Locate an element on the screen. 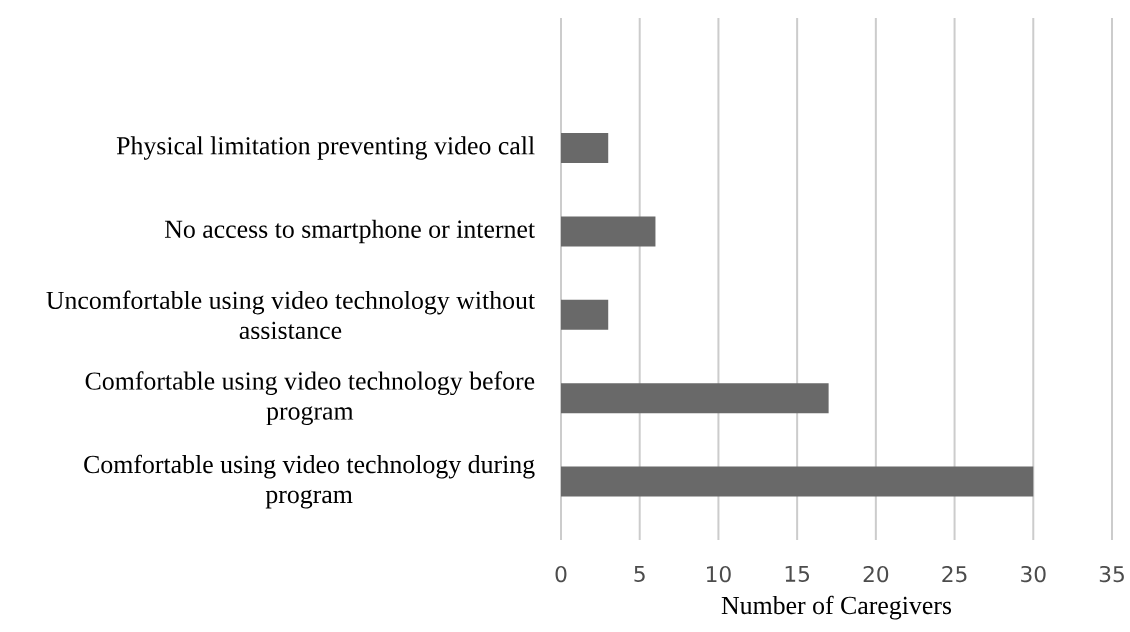  x-tick-label: 5 is located at coordinates (639, 573).